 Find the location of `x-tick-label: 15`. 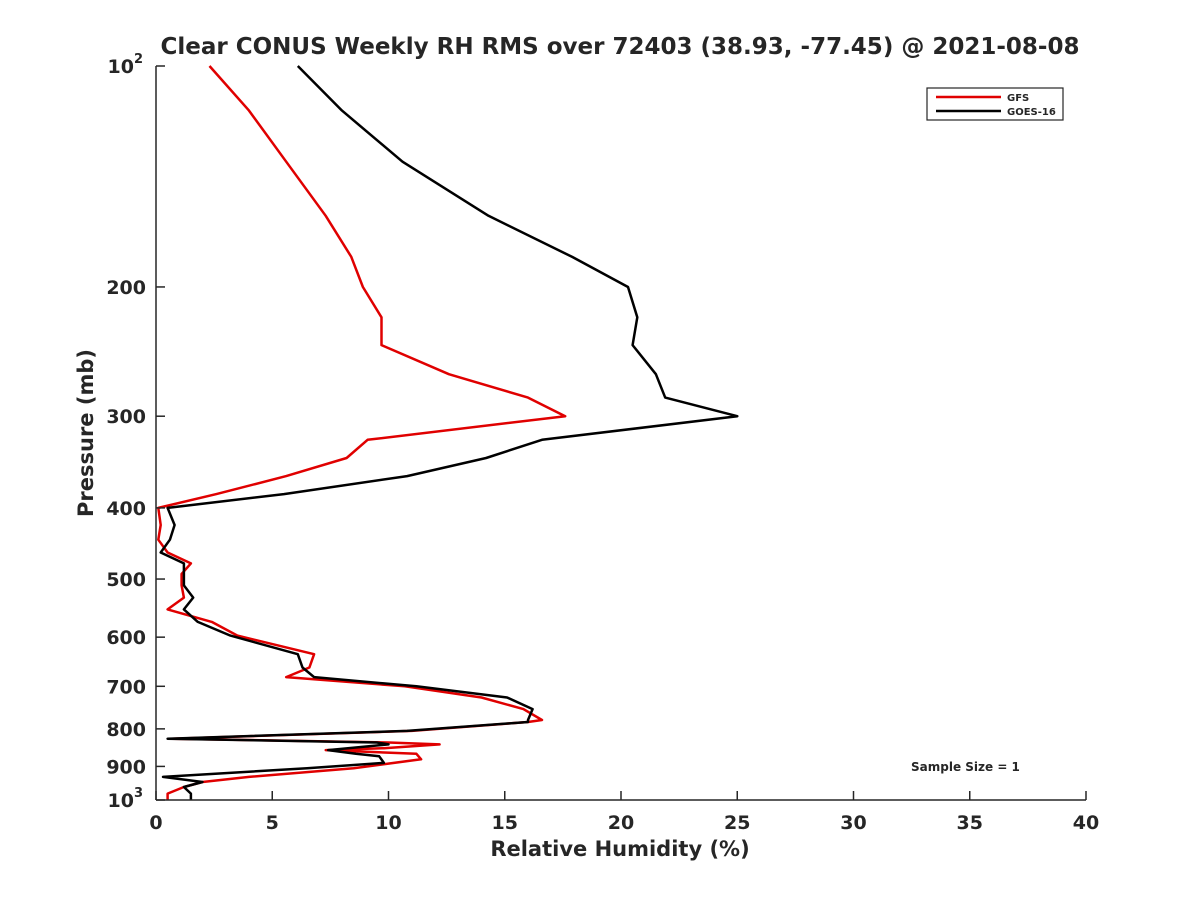

x-tick-label: 15 is located at coordinates (505, 823).